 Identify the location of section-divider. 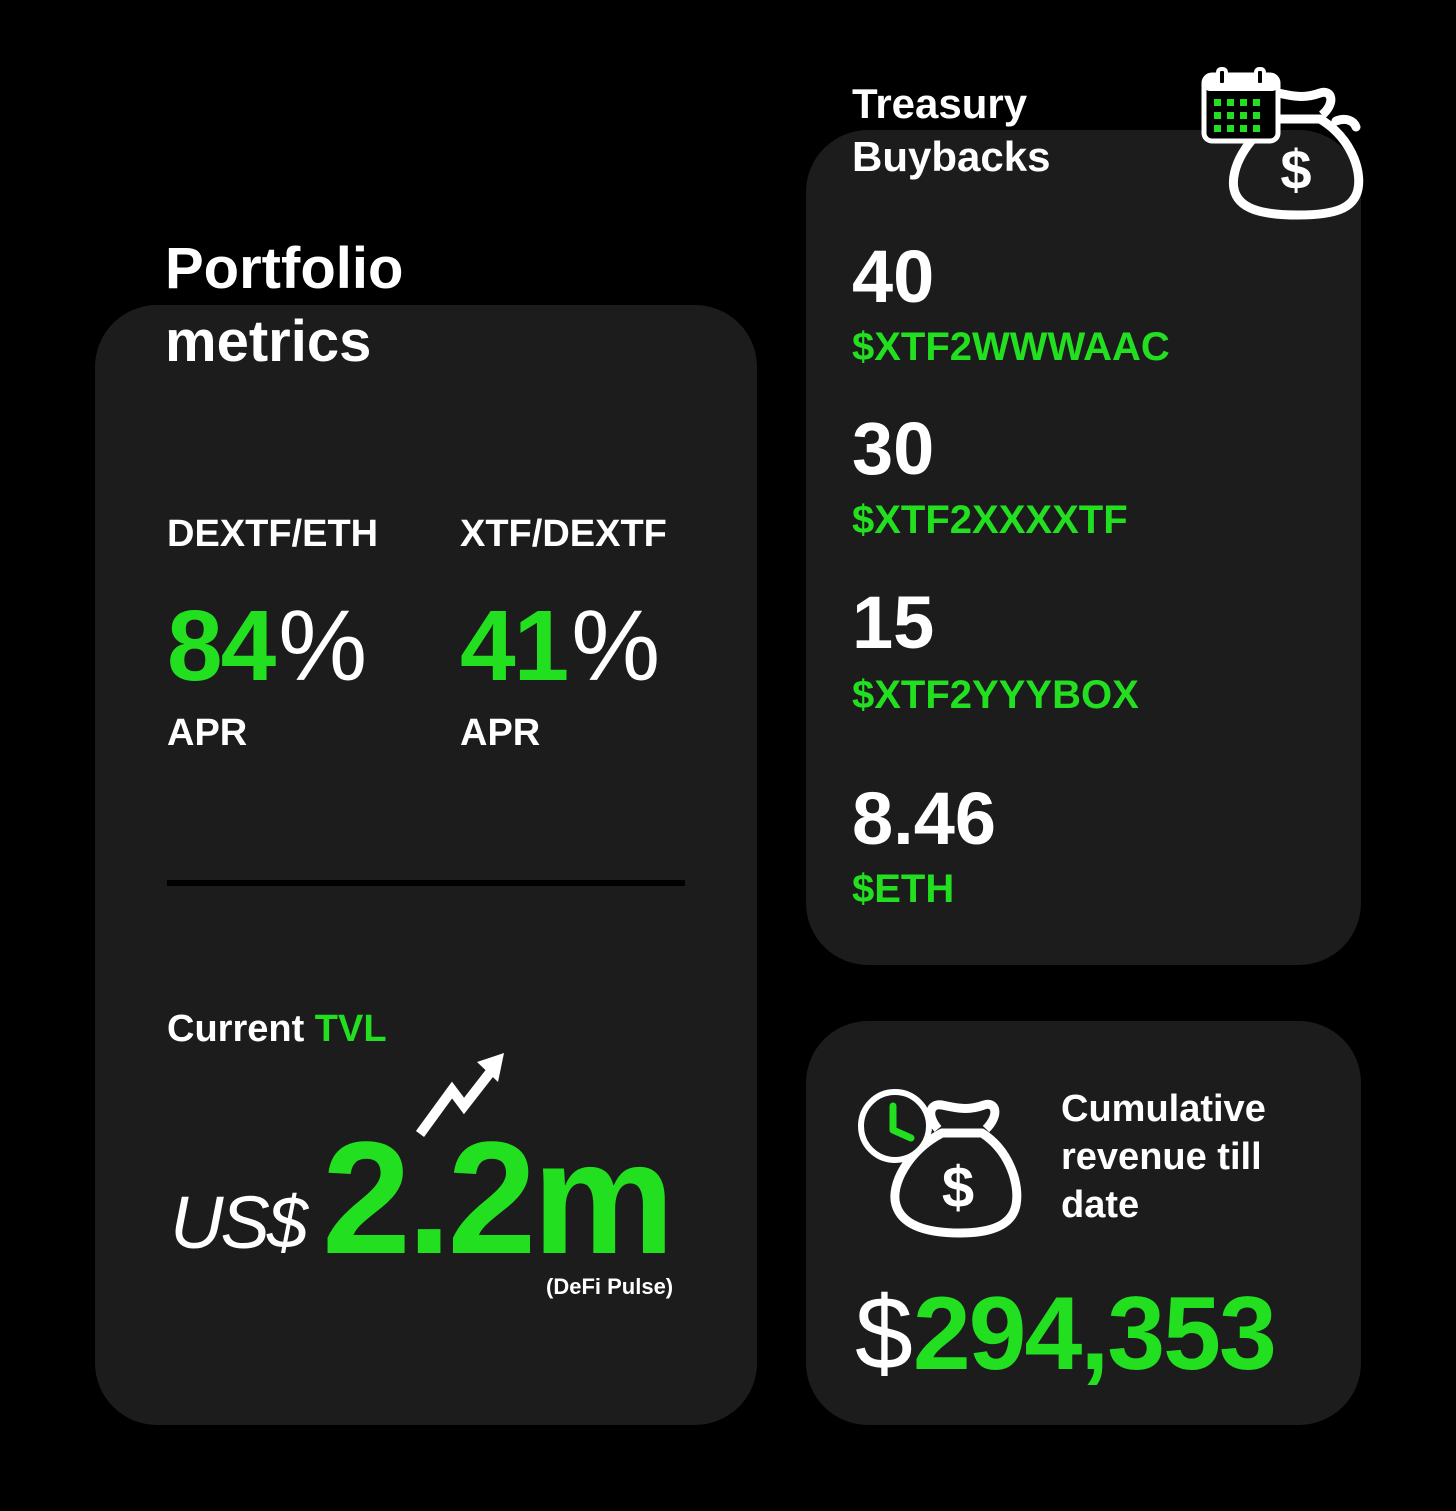
(426, 883).